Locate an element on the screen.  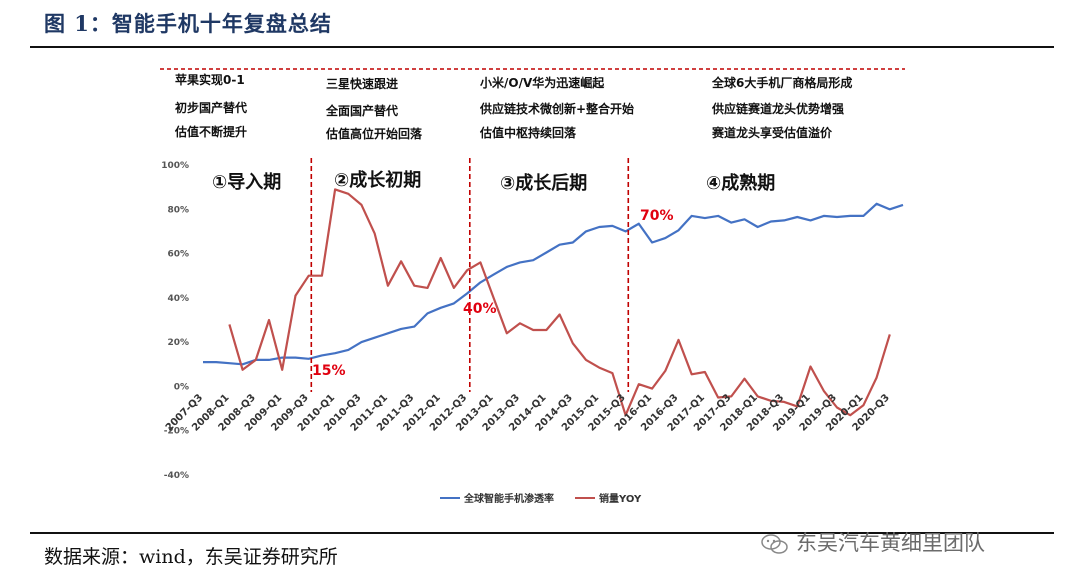
wechat-icon is located at coordinates (774, 544).